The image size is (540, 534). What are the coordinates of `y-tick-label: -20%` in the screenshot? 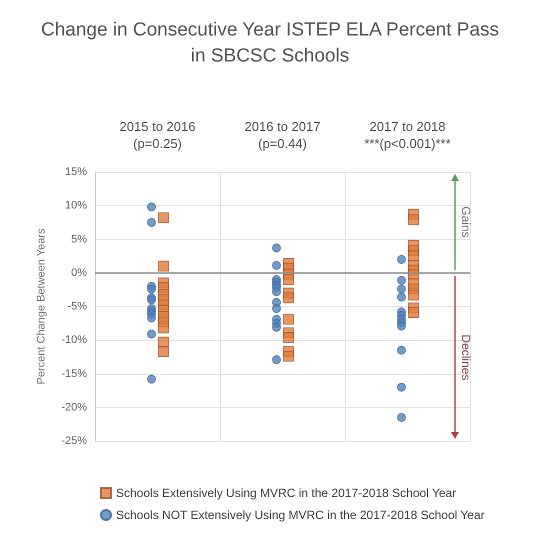 It's located at (74, 407).